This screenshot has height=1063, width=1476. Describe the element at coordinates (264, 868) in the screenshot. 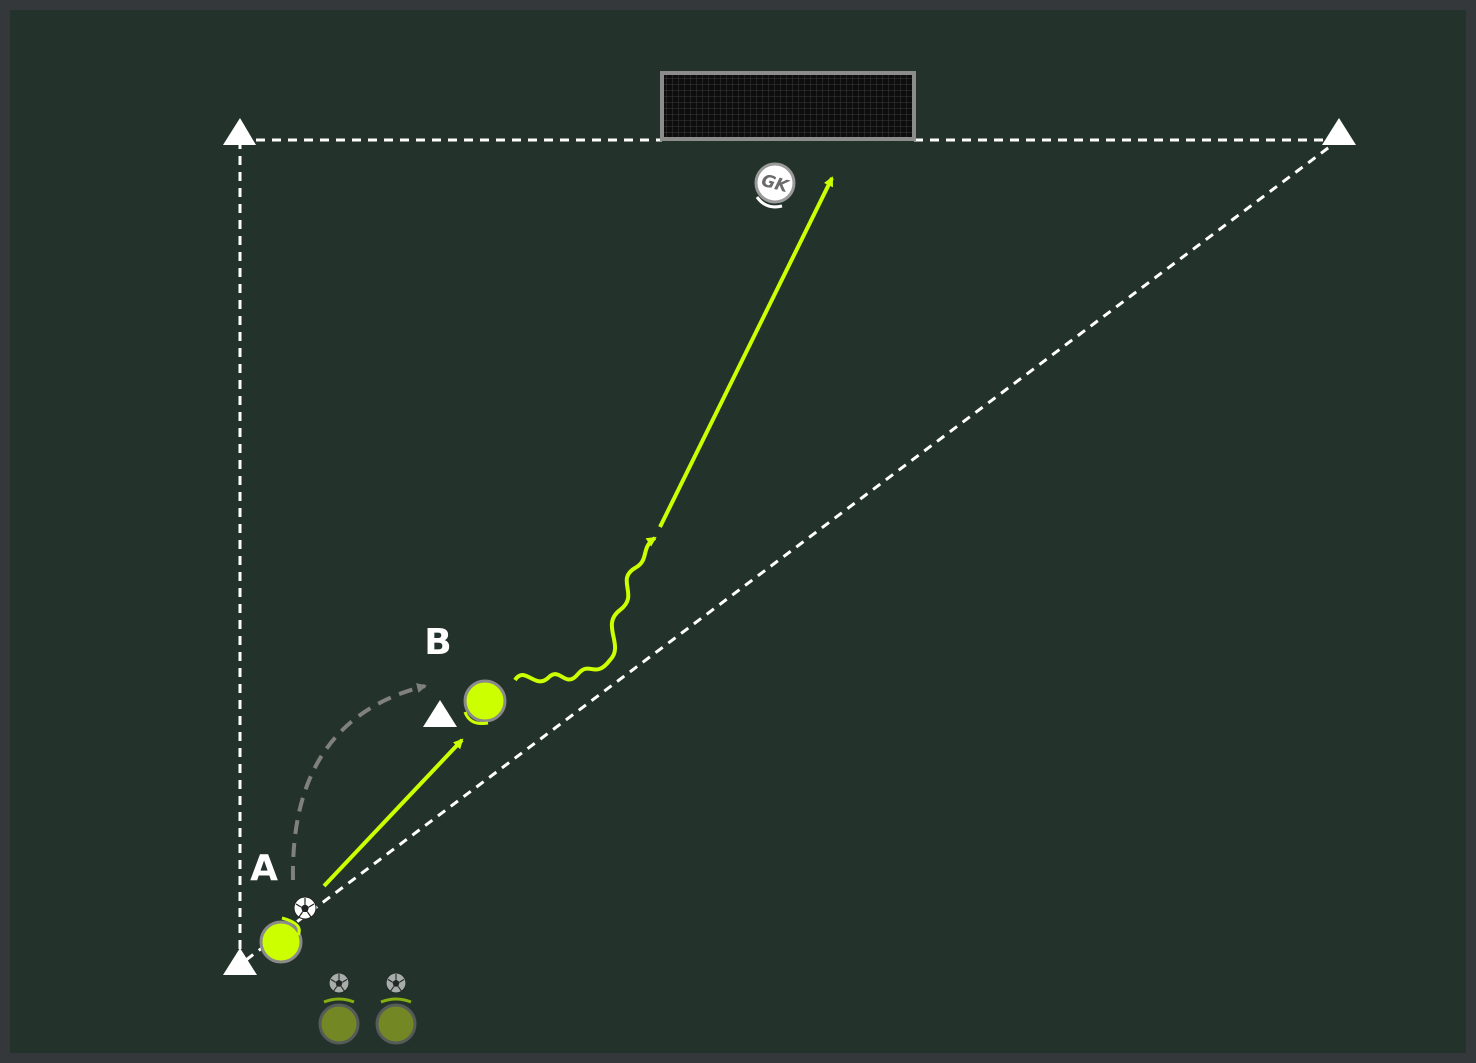

I see `player-a-label: A` at that location.